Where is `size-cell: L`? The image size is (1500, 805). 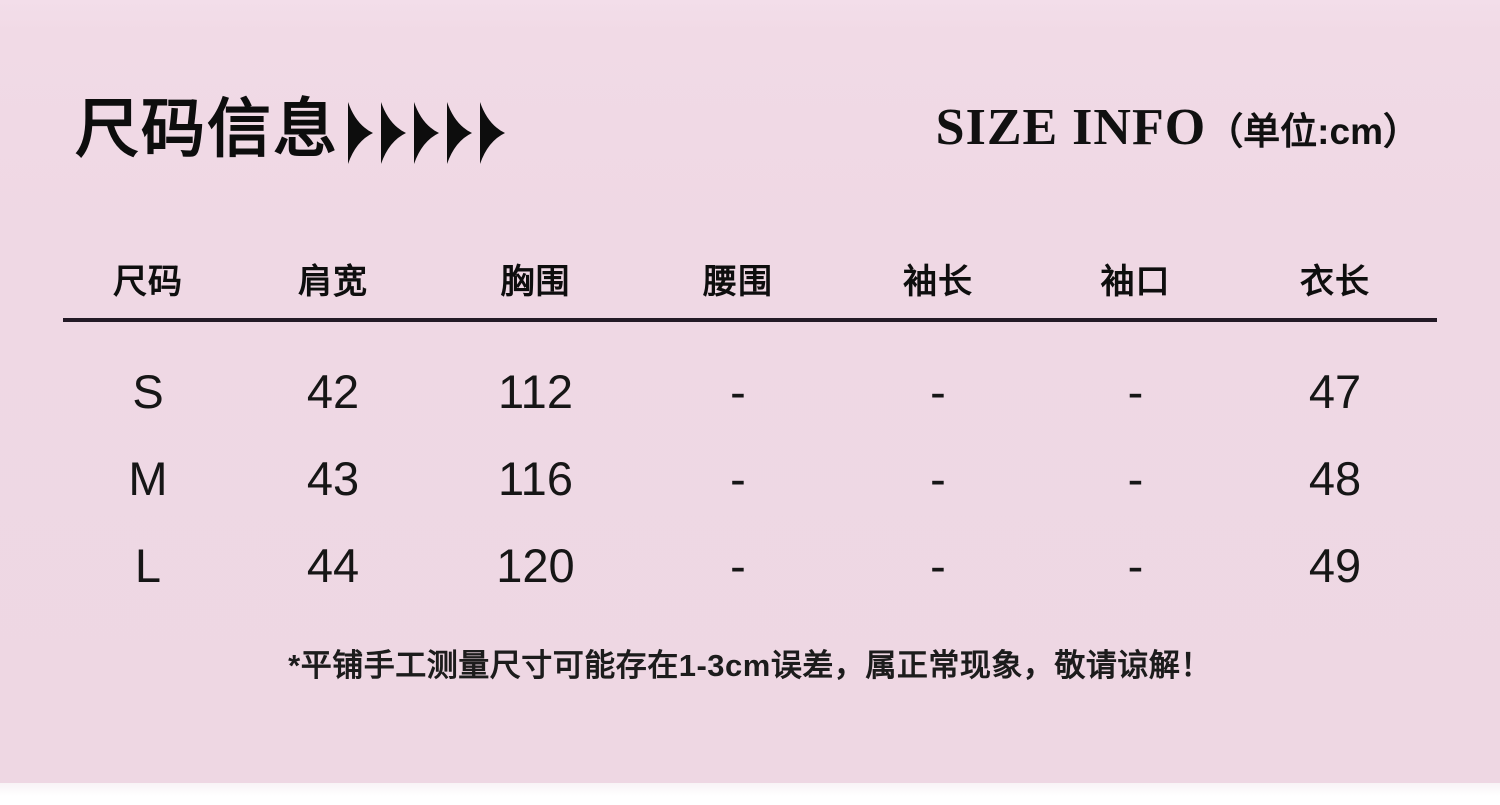
size-cell: L is located at coordinates (148, 565).